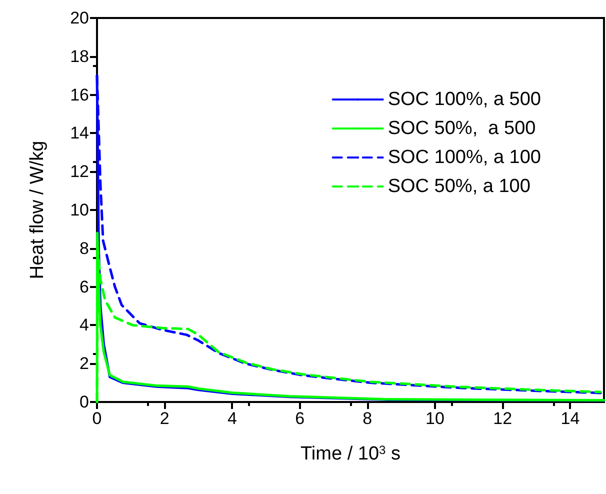  What do you see at coordinates (79, 56) in the screenshot?
I see `y-tick-label: 18` at bounding box center [79, 56].